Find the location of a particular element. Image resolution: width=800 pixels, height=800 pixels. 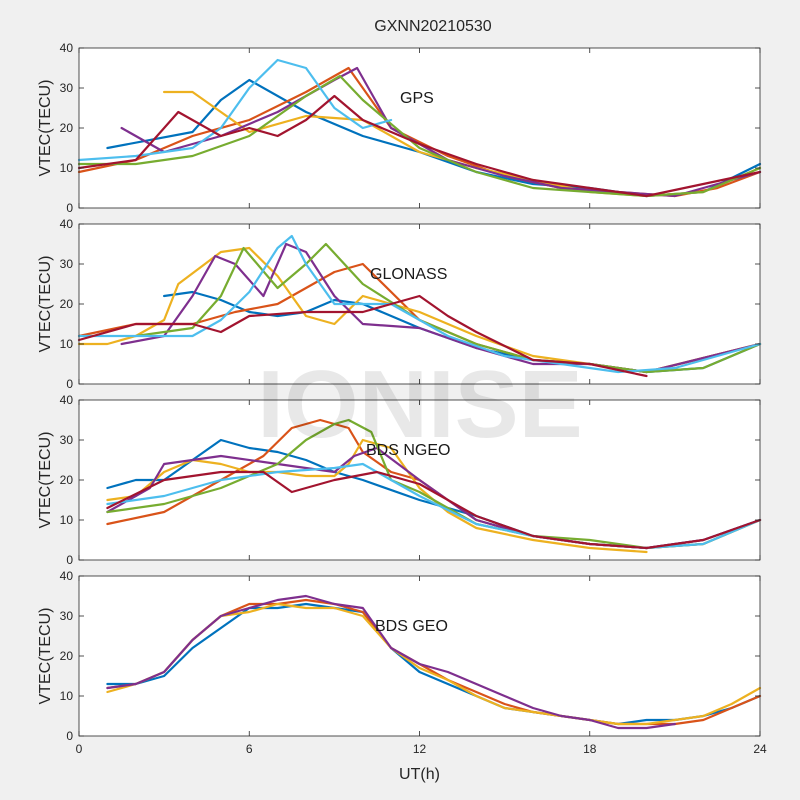

x-tick-label: 24 is located at coordinates (760, 749).